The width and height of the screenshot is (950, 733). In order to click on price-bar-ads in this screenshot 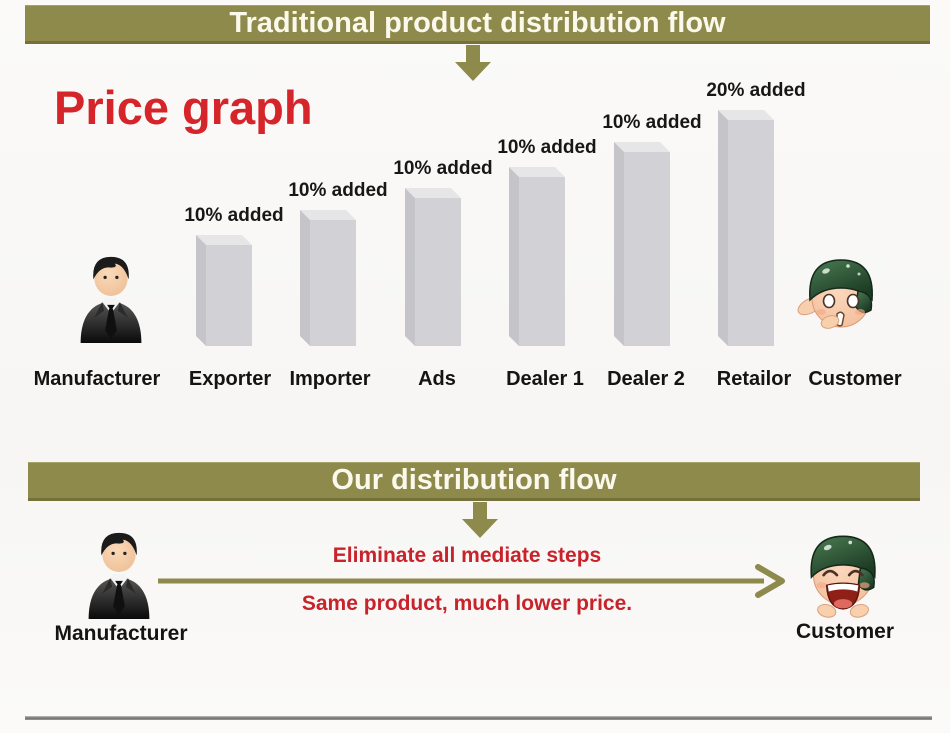, I will do `click(433, 267)`.